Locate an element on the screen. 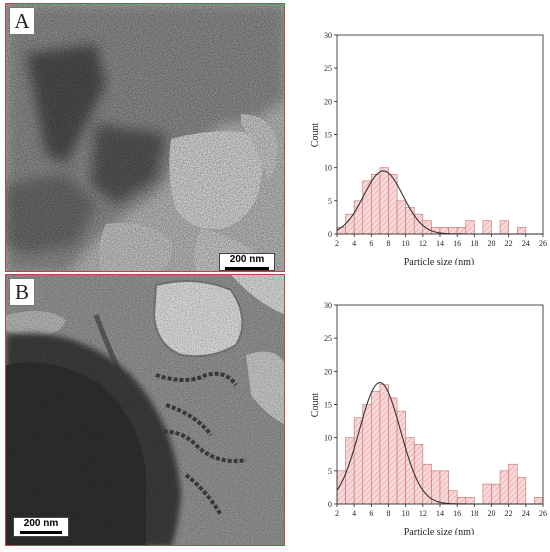 This screenshot has height=552, width=550. scale-bar-b: 200 nm is located at coordinates (41, 527).